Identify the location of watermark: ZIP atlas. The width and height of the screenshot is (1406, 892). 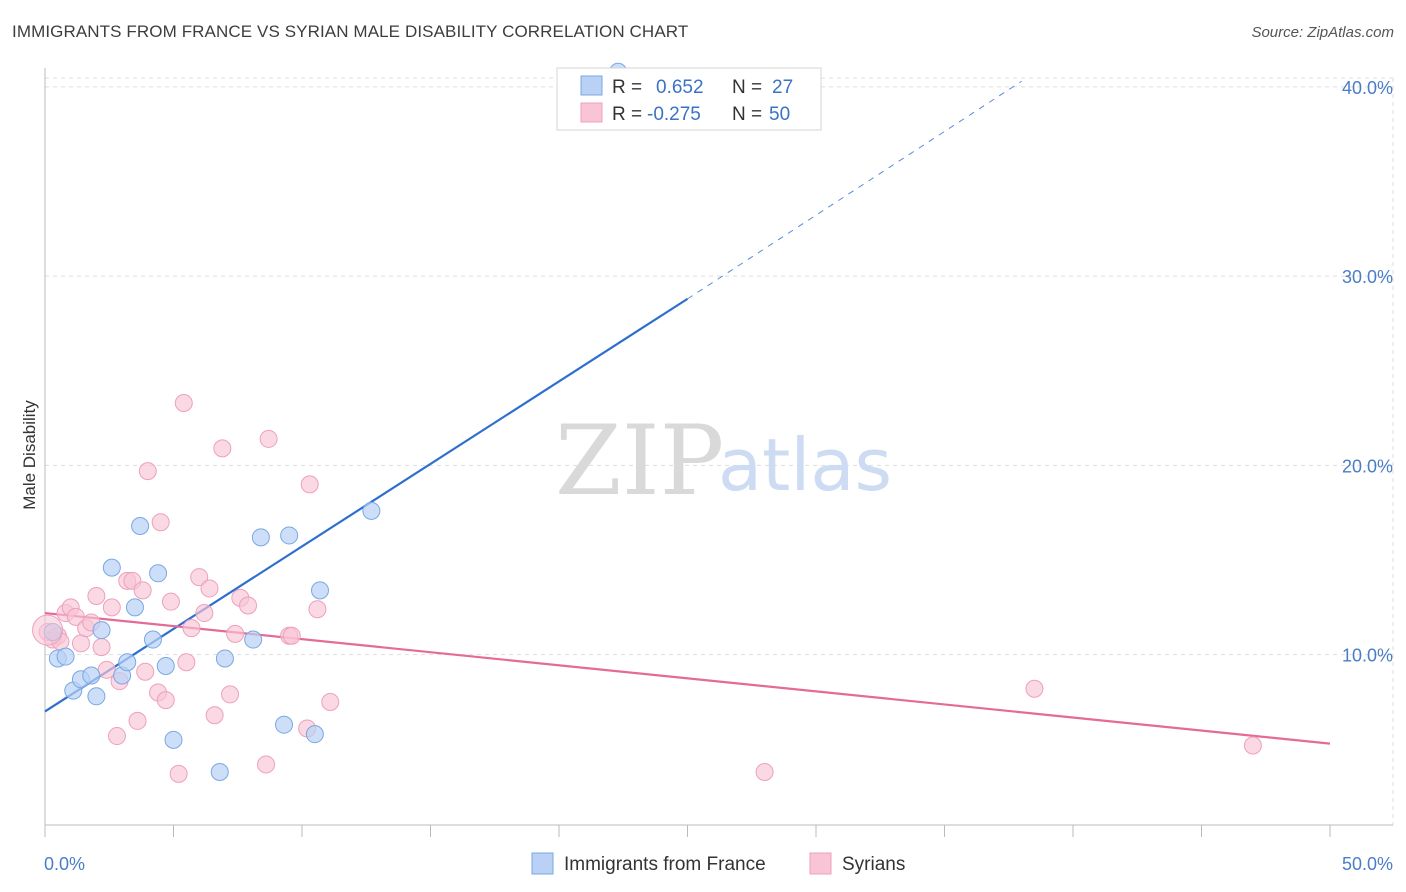
(723, 461).